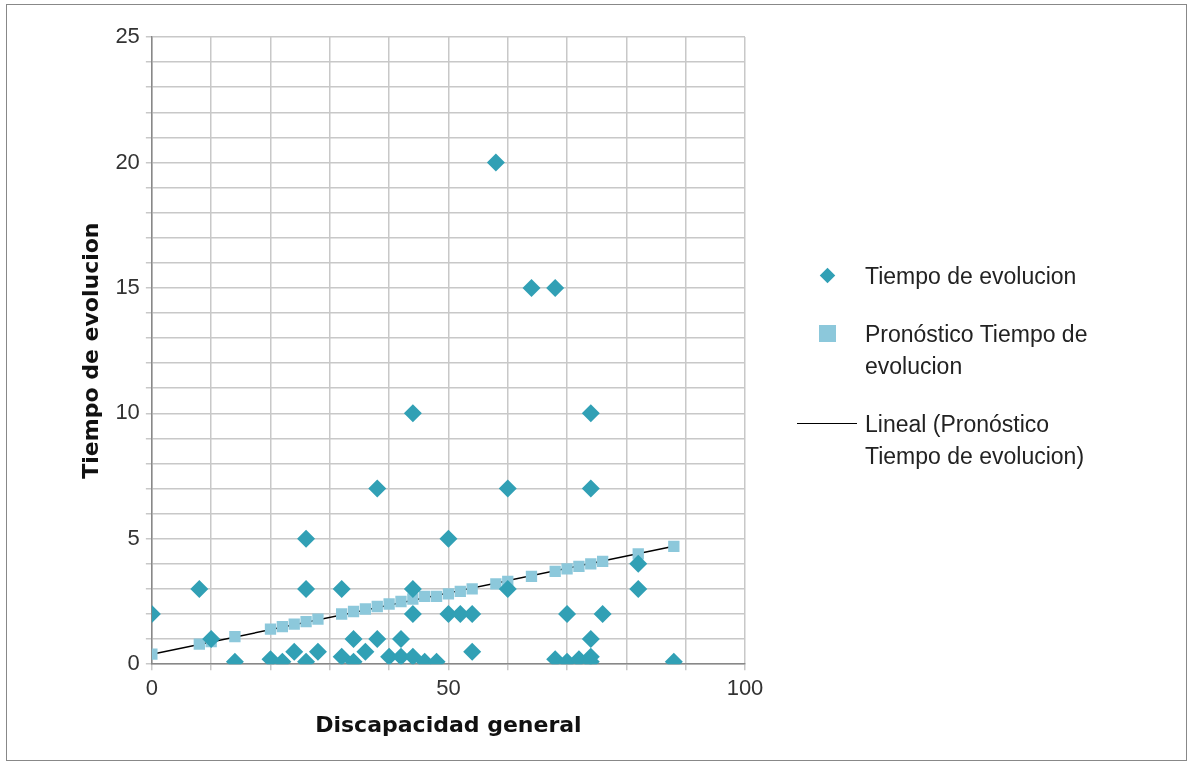  Describe the element at coordinates (448, 688) in the screenshot. I see `x-tick-label: 50` at that location.